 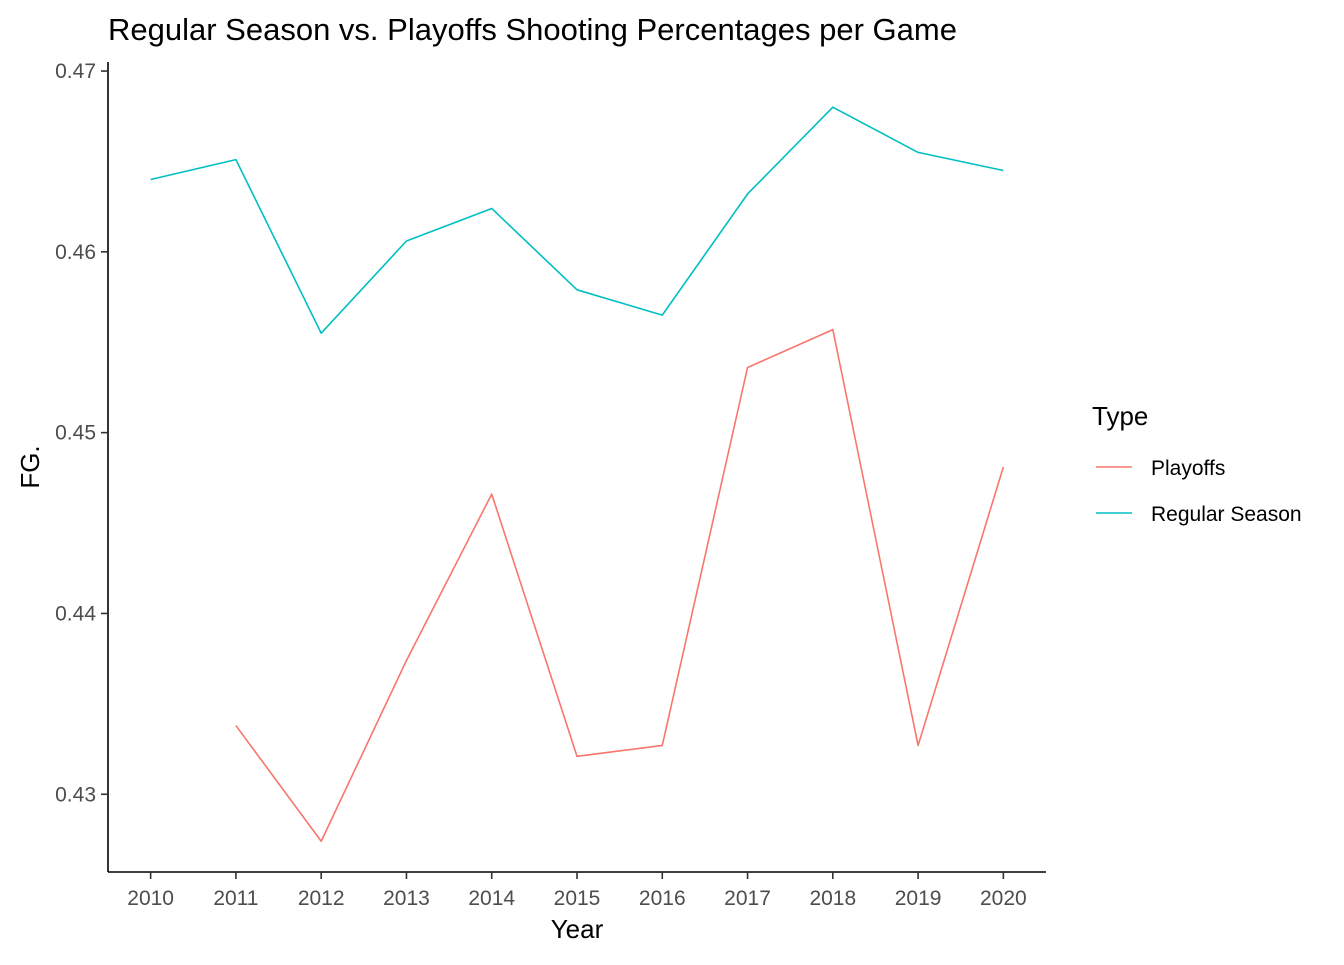 I want to click on x-tick-label: 2013, so click(x=406, y=898).